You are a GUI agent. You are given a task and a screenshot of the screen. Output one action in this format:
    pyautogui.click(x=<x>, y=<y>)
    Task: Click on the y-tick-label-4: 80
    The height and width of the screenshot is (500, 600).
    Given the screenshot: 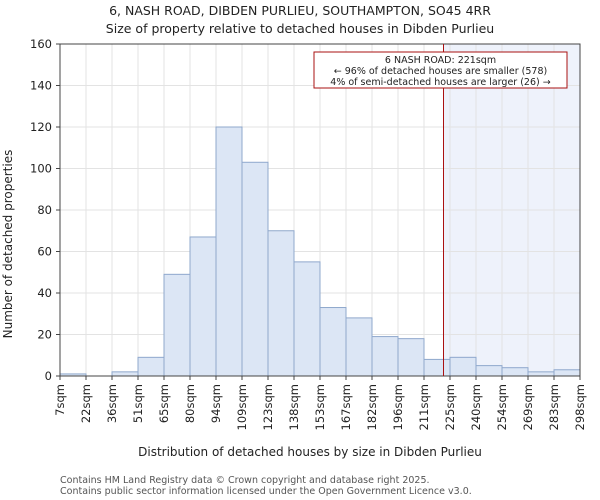 What is the action you would take?
    pyautogui.click(x=44, y=210)
    